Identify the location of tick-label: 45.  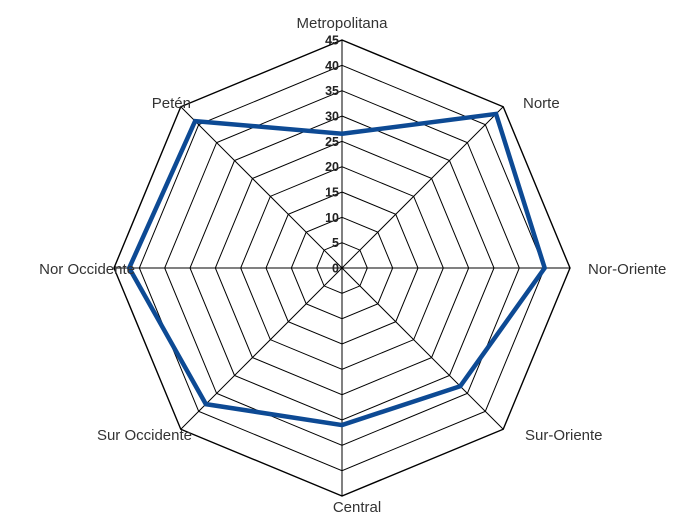
(332, 41).